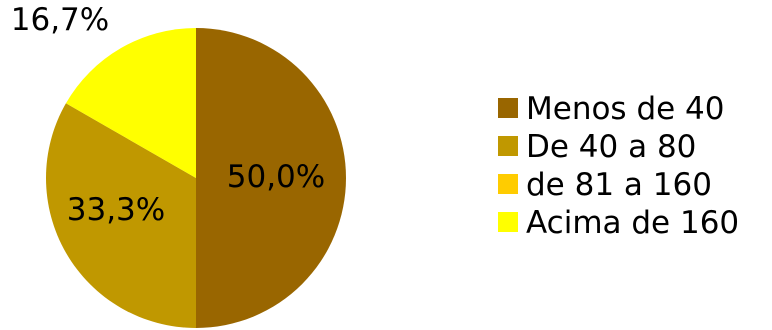 The image size is (772, 330). Describe the element at coordinates (60, 20) in the screenshot. I see `data-label-acima-de-160: 16,7%` at that location.